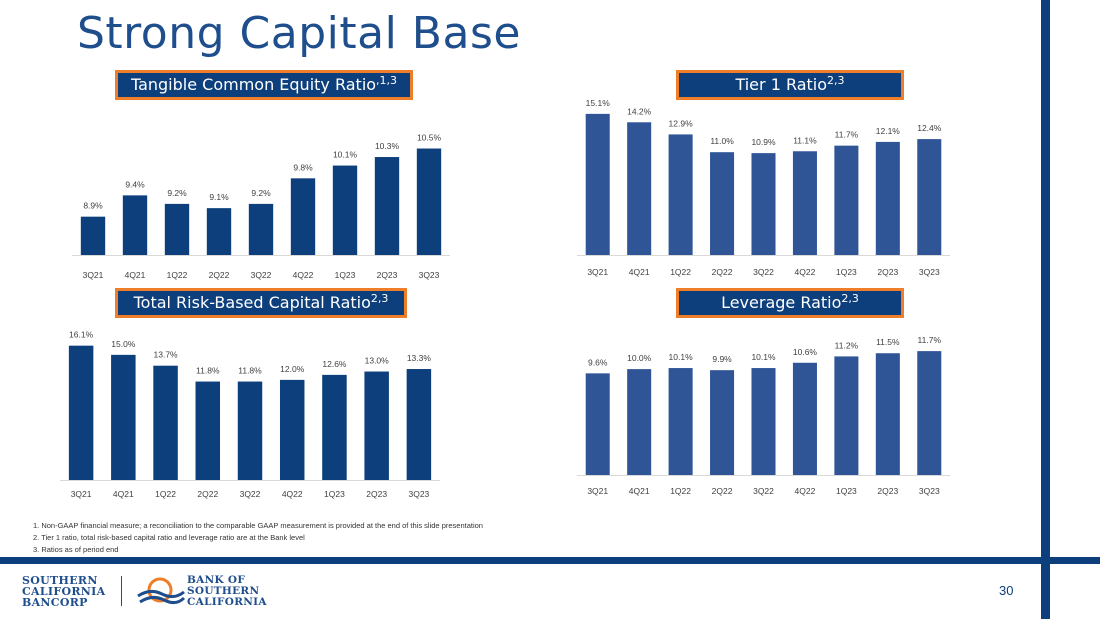  What do you see at coordinates (429, 275) in the screenshot?
I see `tce-tick-label-3Q23: 3Q23` at bounding box center [429, 275].